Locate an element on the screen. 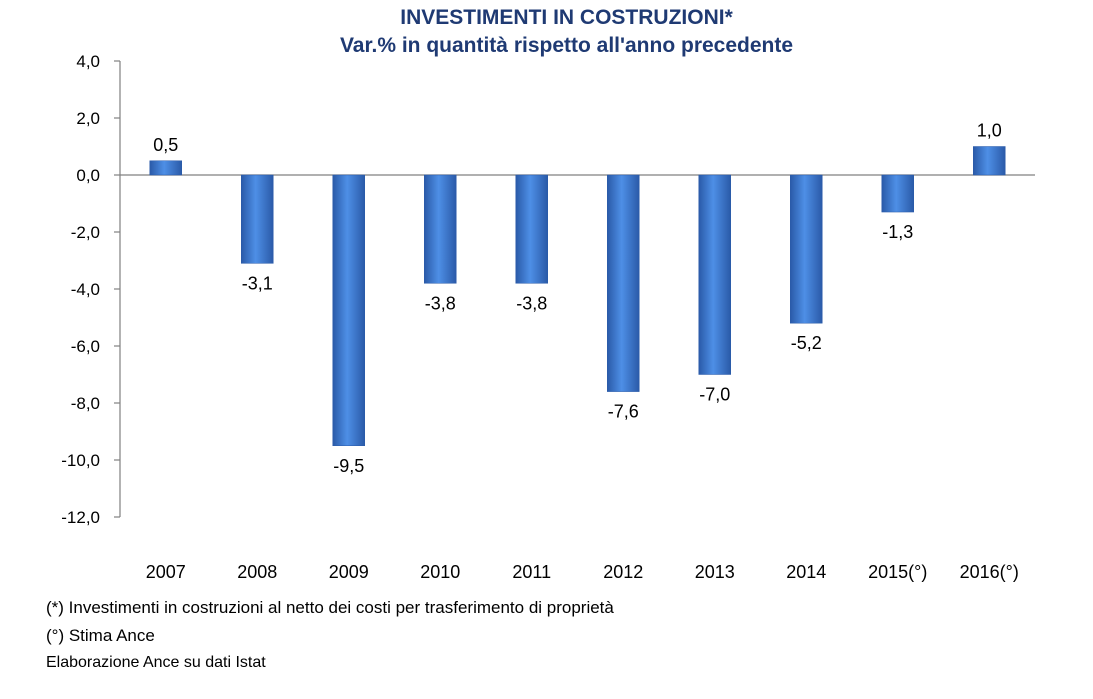 Image resolution: width=1093 pixels, height=699 pixels. y-tick-label: -12,0 is located at coordinates (80, 517).